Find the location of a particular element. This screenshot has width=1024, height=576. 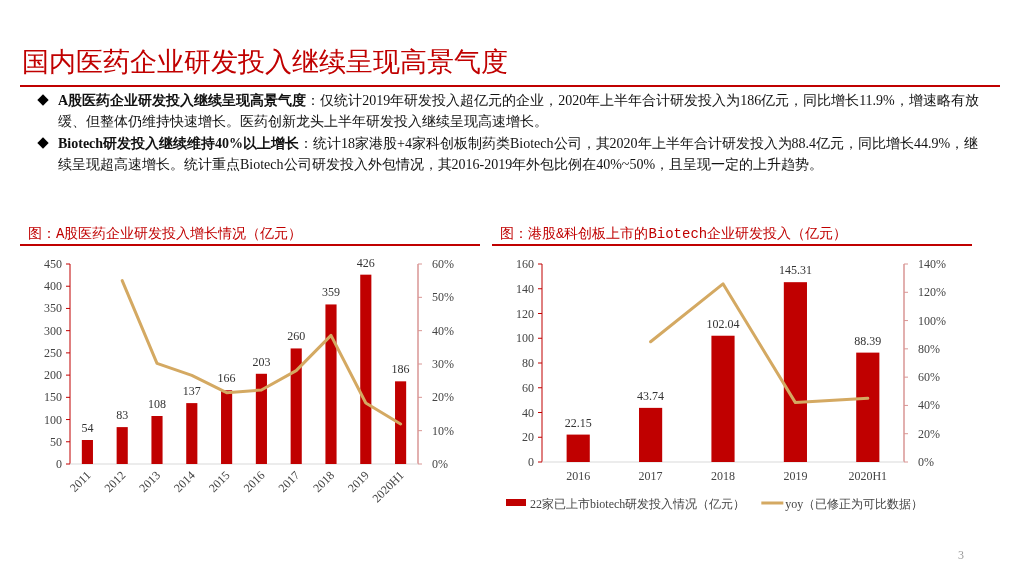

chart-title: 图：港股&科创板上市的Biotech企业研发投入（亿元） is located at coordinates (674, 234).